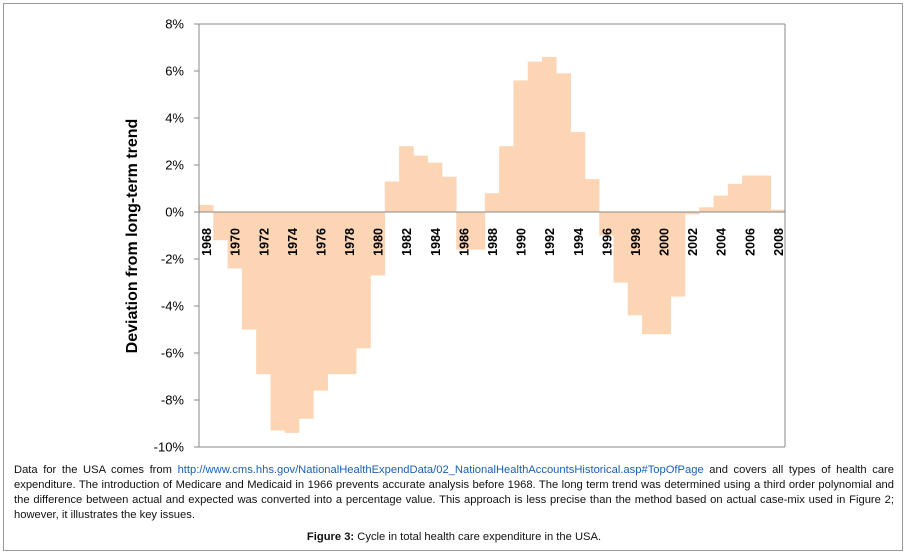  What do you see at coordinates (173, 400) in the screenshot?
I see `y-tick-label: -8%` at bounding box center [173, 400].